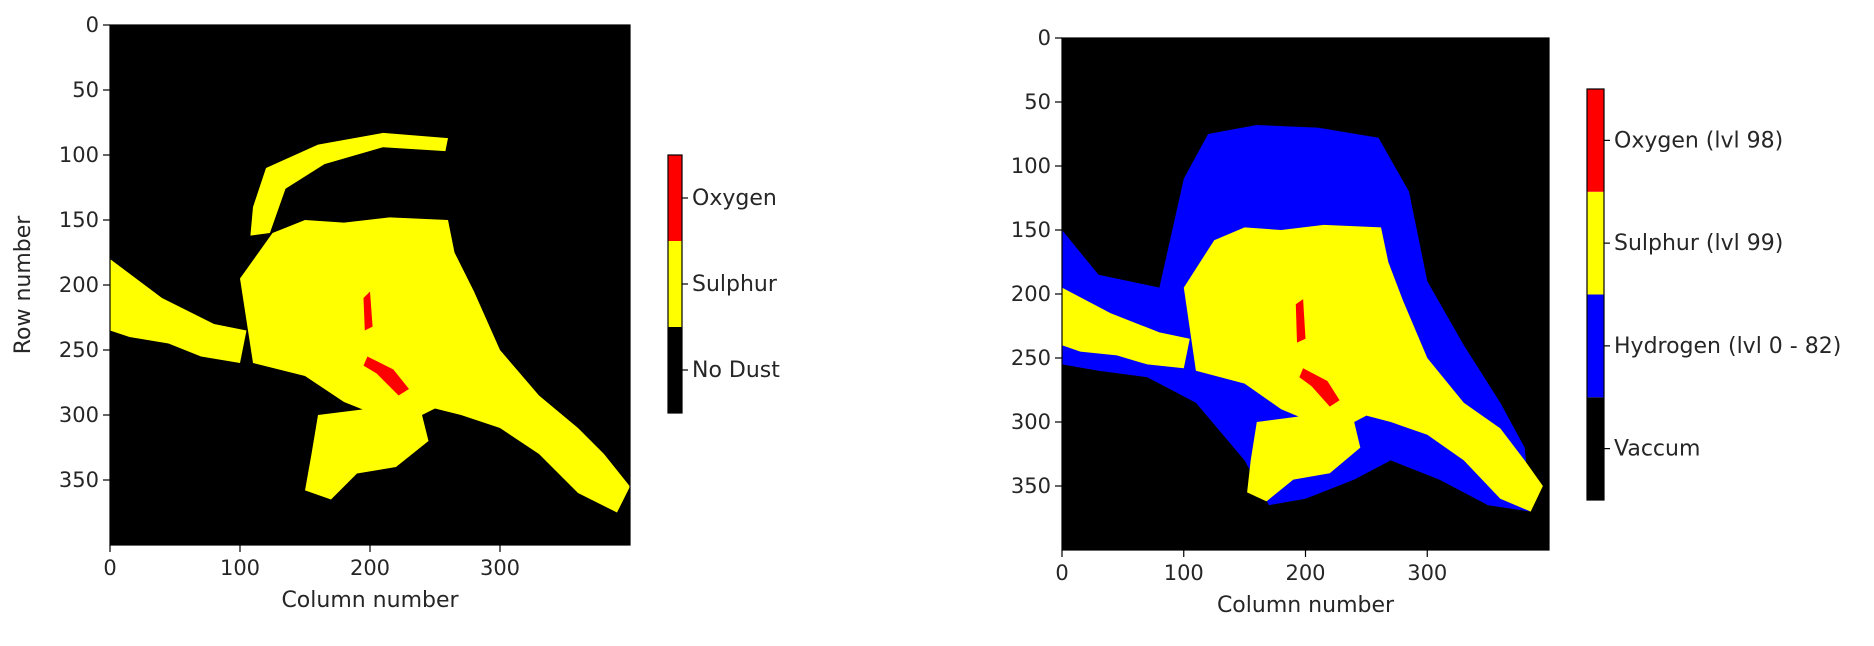 The width and height of the screenshot is (1874, 646). Describe the element at coordinates (735, 284) in the screenshot. I see `colorbar-label: Sulphur` at that location.